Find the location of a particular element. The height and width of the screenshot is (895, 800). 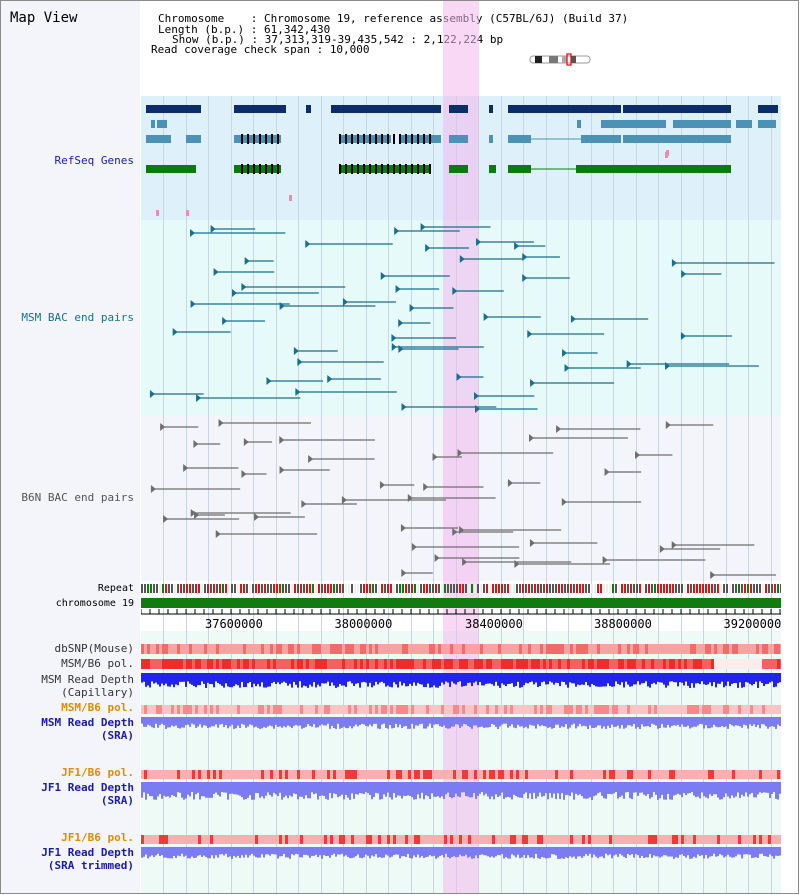

highlight-region is located at coordinates (461, 447).